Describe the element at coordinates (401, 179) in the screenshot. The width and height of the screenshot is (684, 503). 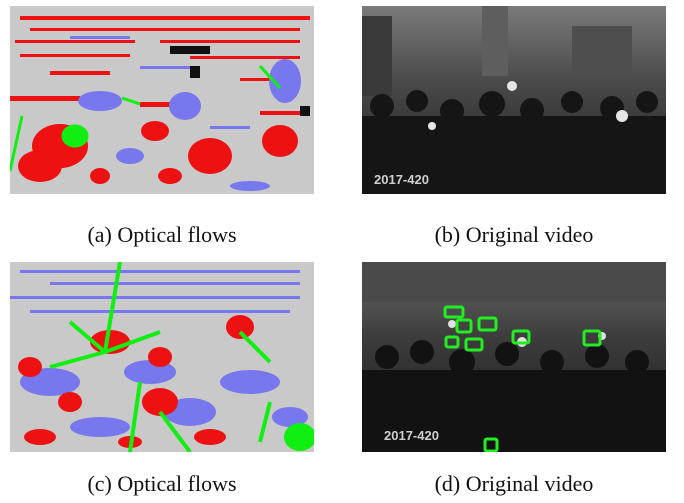
I see `video-timestamp-b: 2017-420` at that location.